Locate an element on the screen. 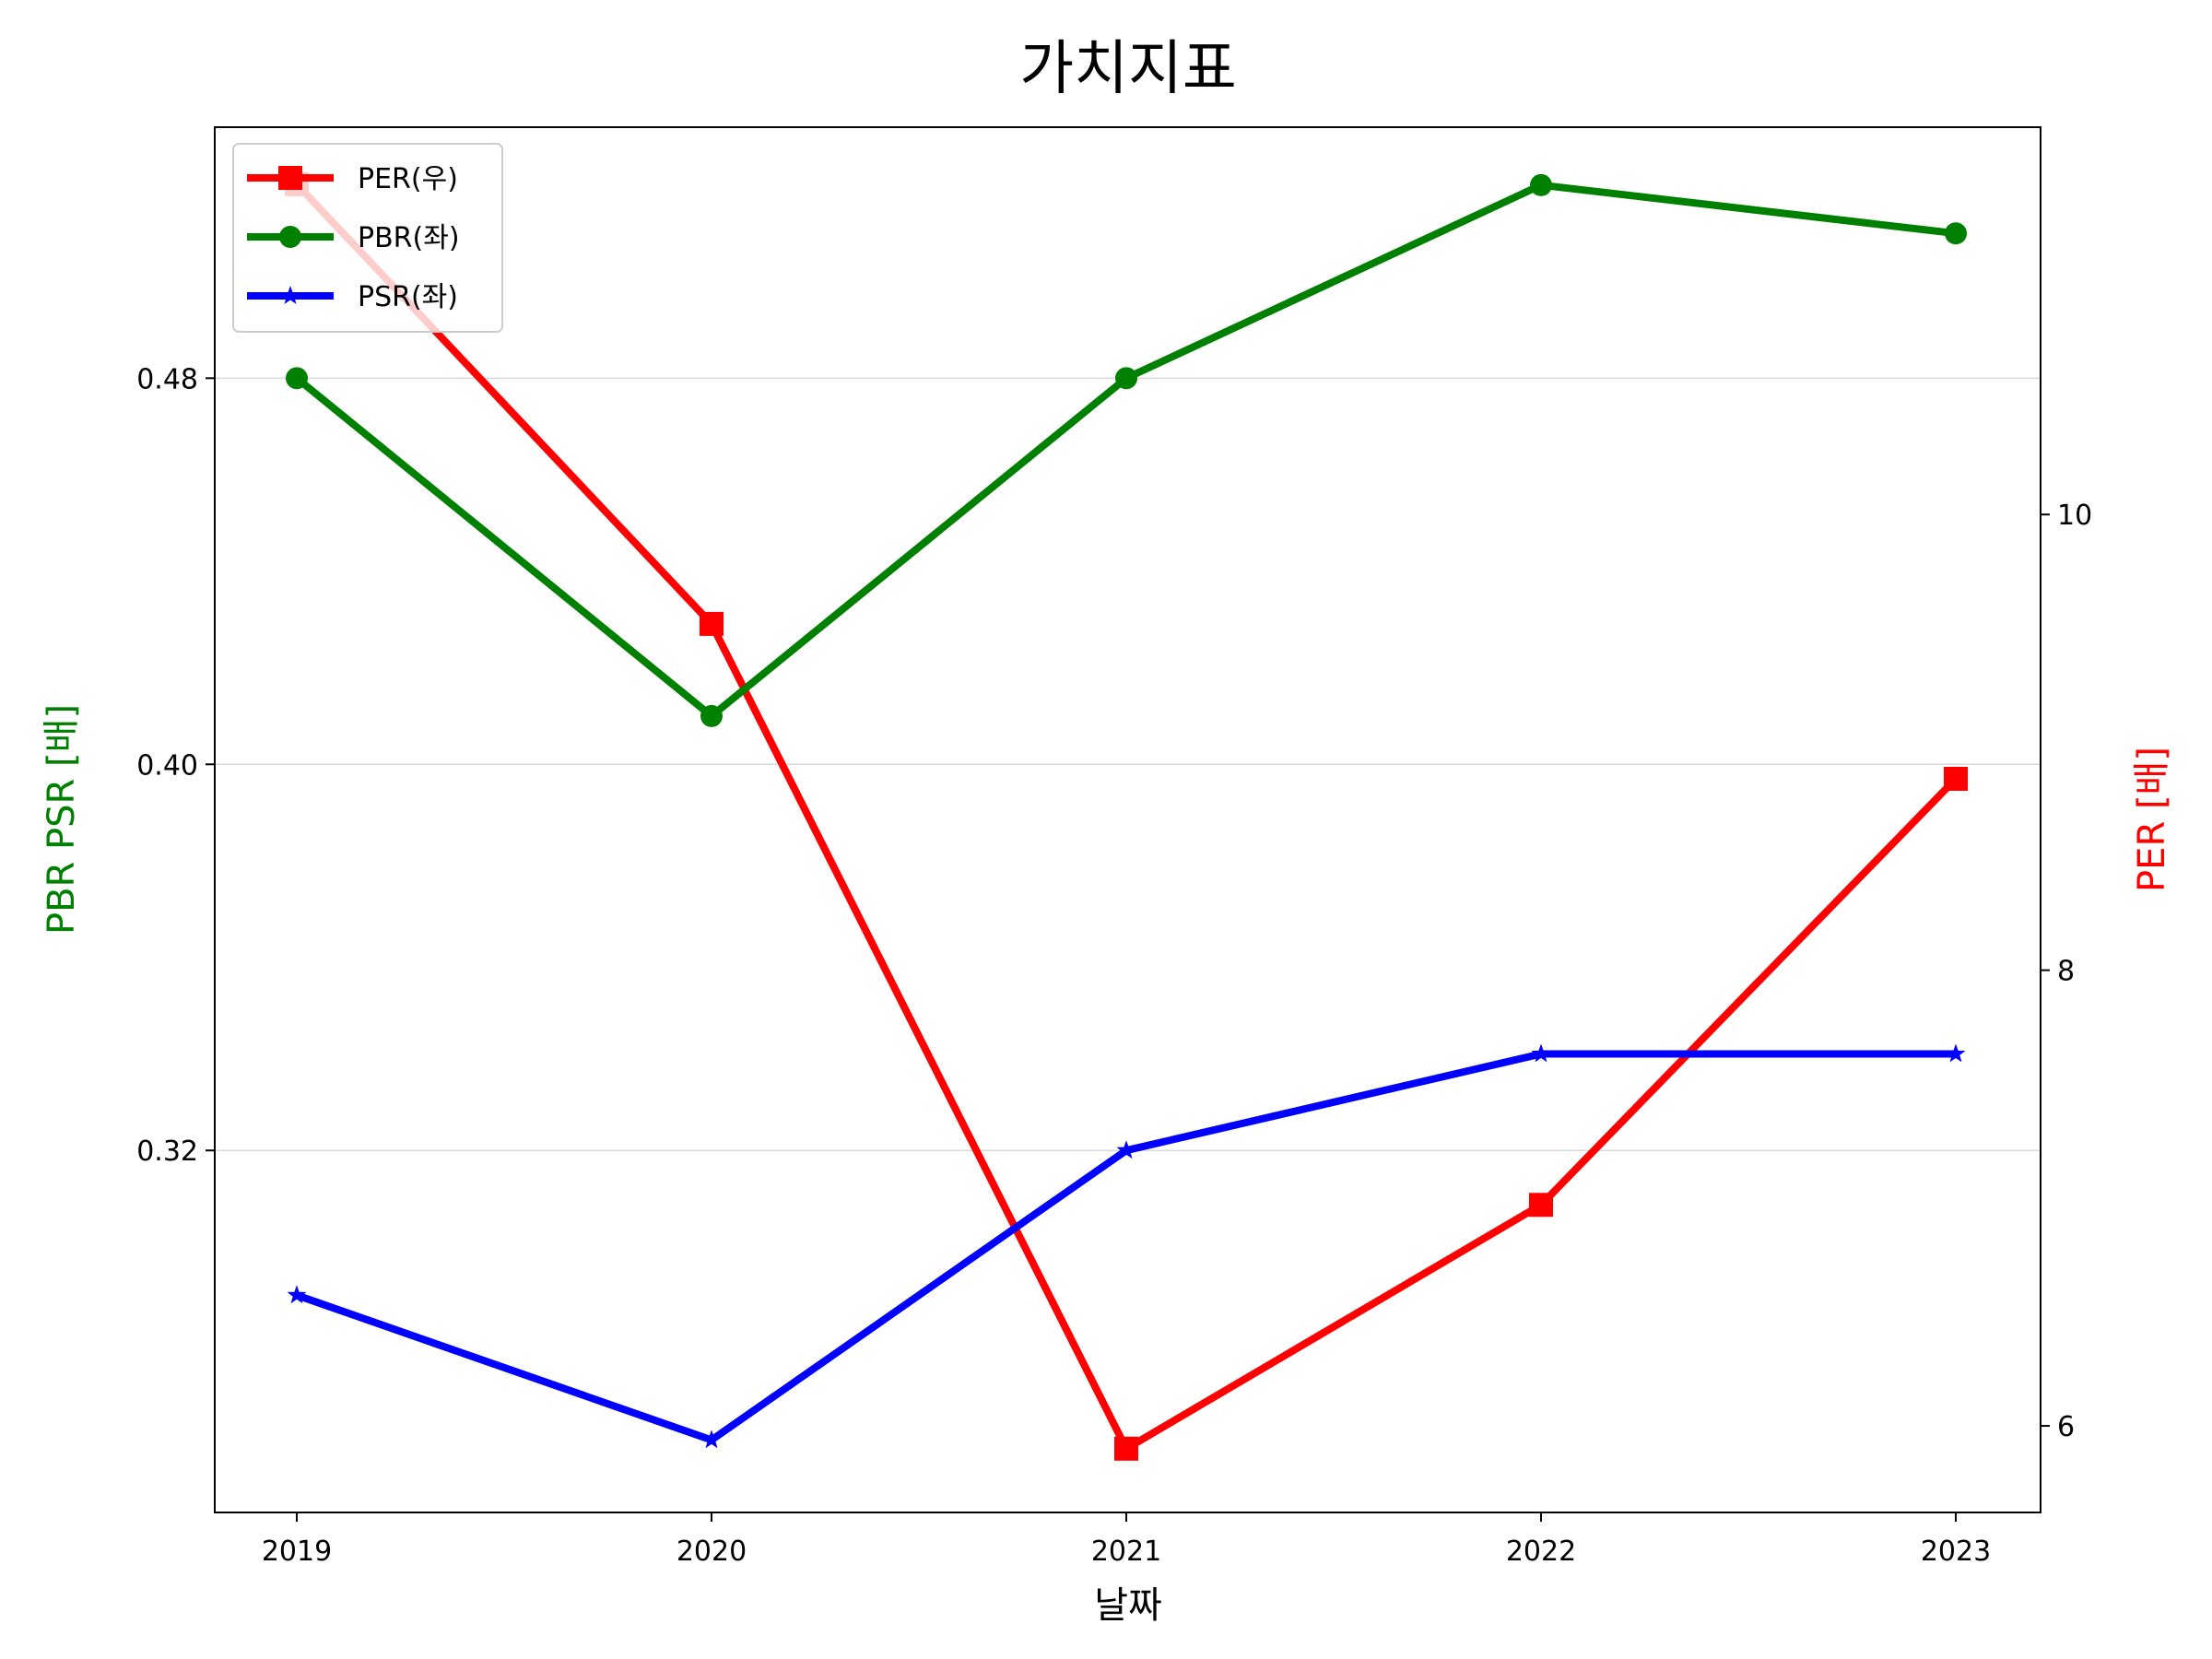 Image resolution: width=2212 pixels, height=1659 pixels. legend-pbr-marker is located at coordinates (290, 237).